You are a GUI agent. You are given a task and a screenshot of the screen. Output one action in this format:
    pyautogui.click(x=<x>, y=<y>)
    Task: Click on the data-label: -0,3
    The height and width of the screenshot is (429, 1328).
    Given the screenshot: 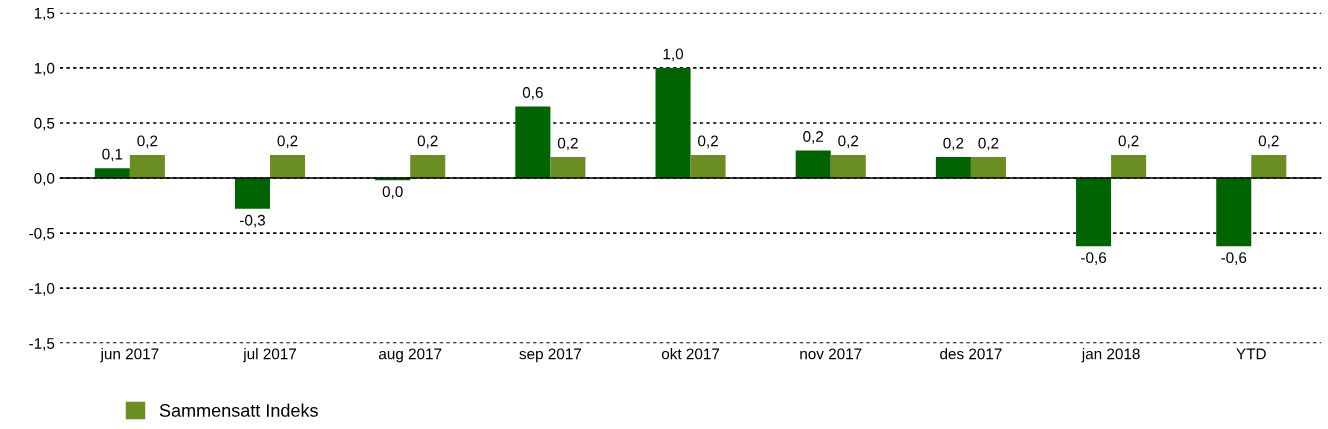 What is the action you would take?
    pyautogui.click(x=252, y=221)
    